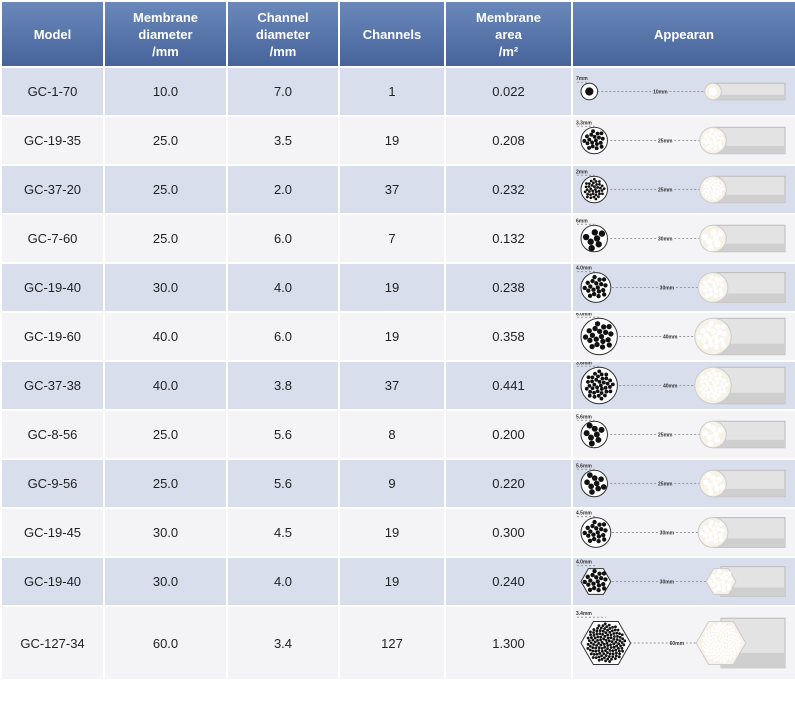  Describe the element at coordinates (165, 34) in the screenshot. I see `header-line: diameter` at that location.